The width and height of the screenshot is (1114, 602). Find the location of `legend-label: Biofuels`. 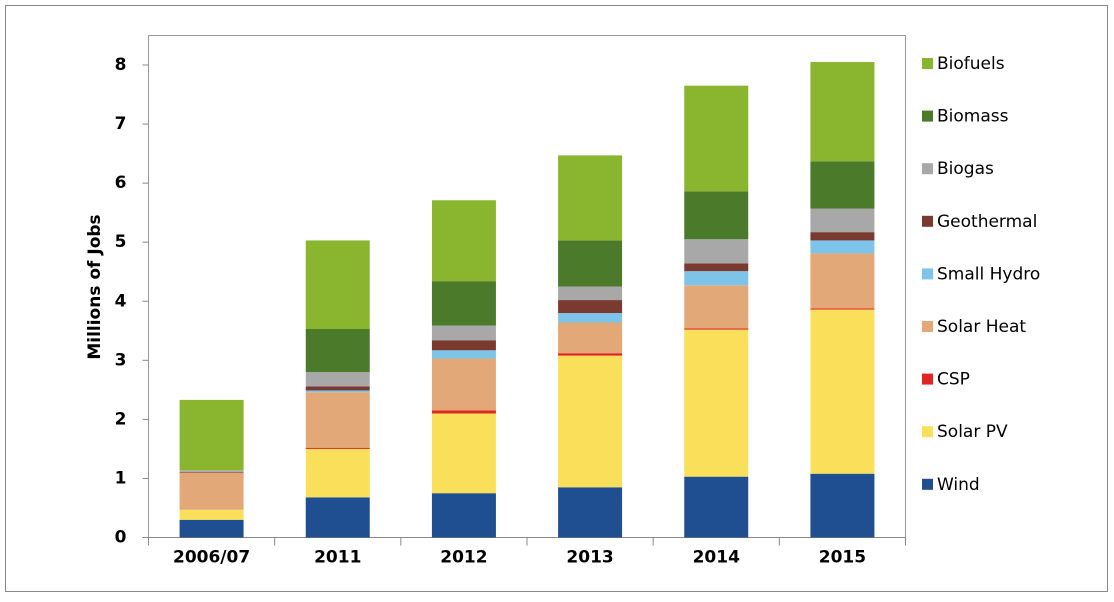

legend-label: Biofuels is located at coordinates (971, 64).